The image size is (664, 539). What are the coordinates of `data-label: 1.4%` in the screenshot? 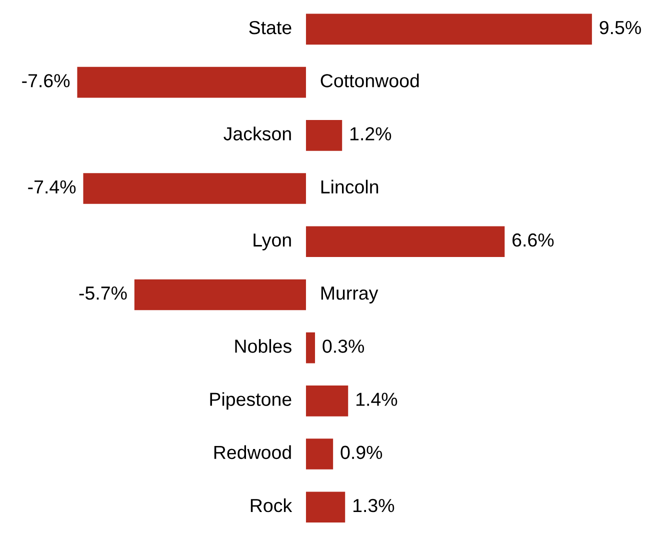 It's located at (377, 399).